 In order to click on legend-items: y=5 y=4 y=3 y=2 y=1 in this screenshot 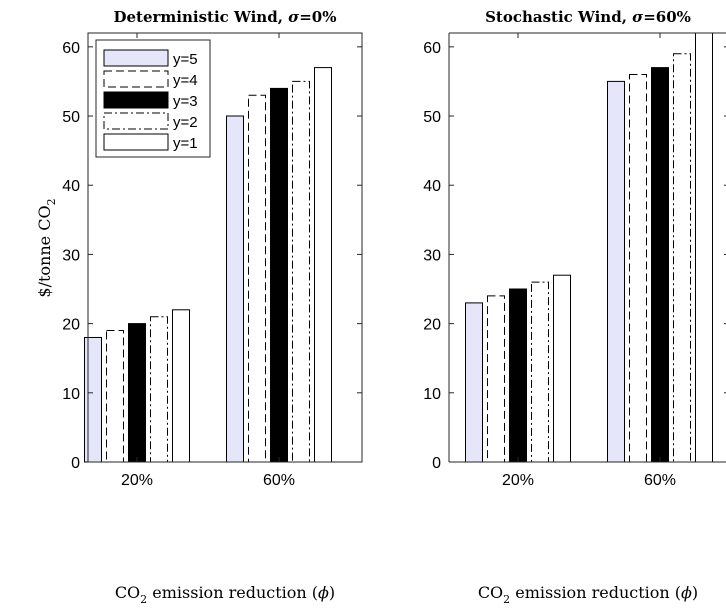, I will do `click(150, 100)`.